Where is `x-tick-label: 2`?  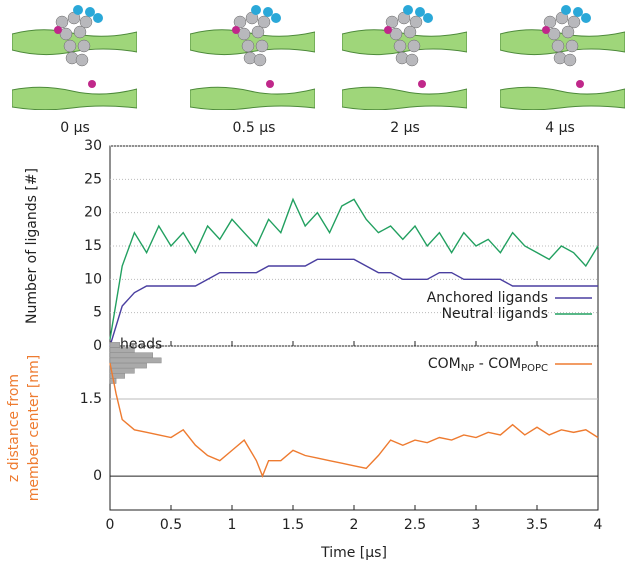 x-tick-label: 2 is located at coordinates (354, 525).